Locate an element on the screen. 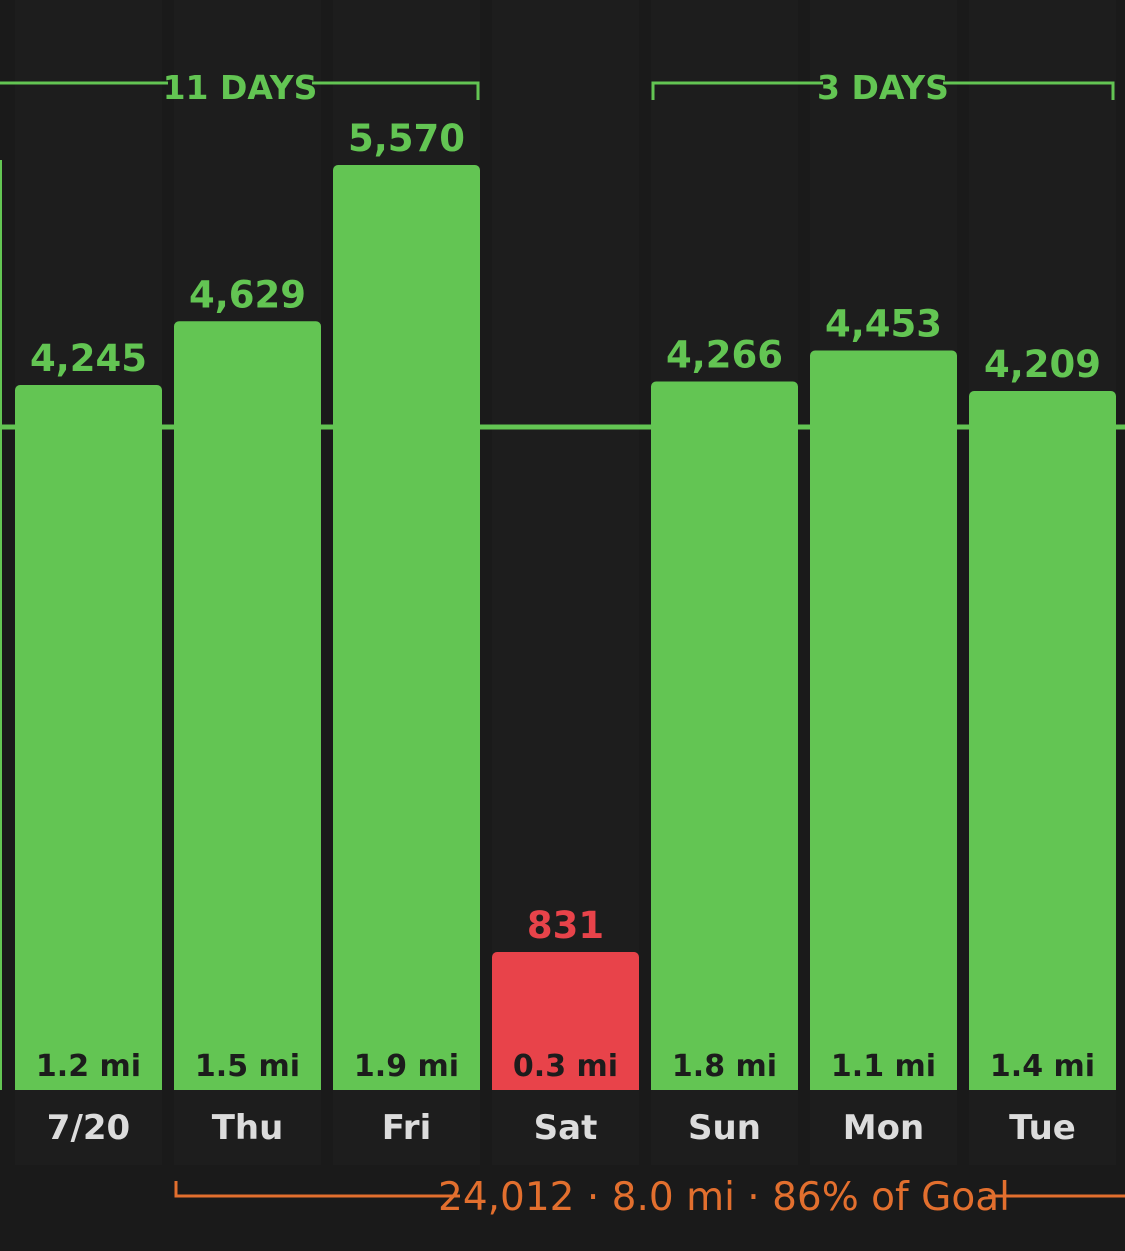 The height and width of the screenshot is (1251, 1125). day-label-thu: Thu is located at coordinates (248, 1128).